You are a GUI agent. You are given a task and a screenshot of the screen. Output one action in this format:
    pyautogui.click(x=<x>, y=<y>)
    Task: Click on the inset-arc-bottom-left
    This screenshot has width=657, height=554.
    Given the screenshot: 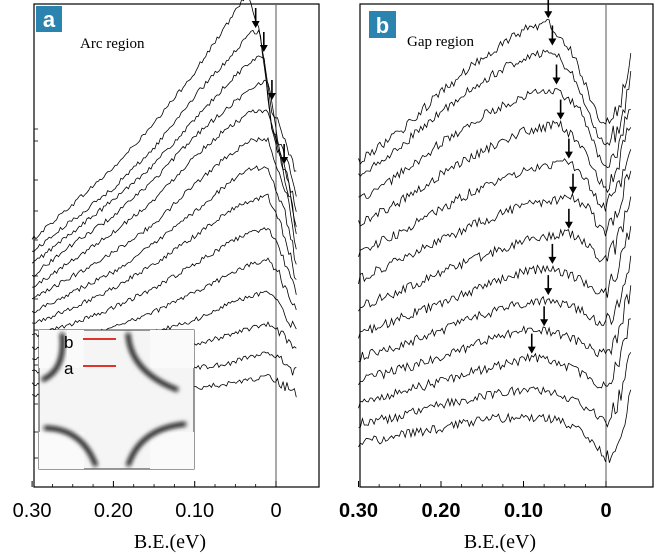 What is the action you would take?
    pyautogui.click(x=71, y=446)
    